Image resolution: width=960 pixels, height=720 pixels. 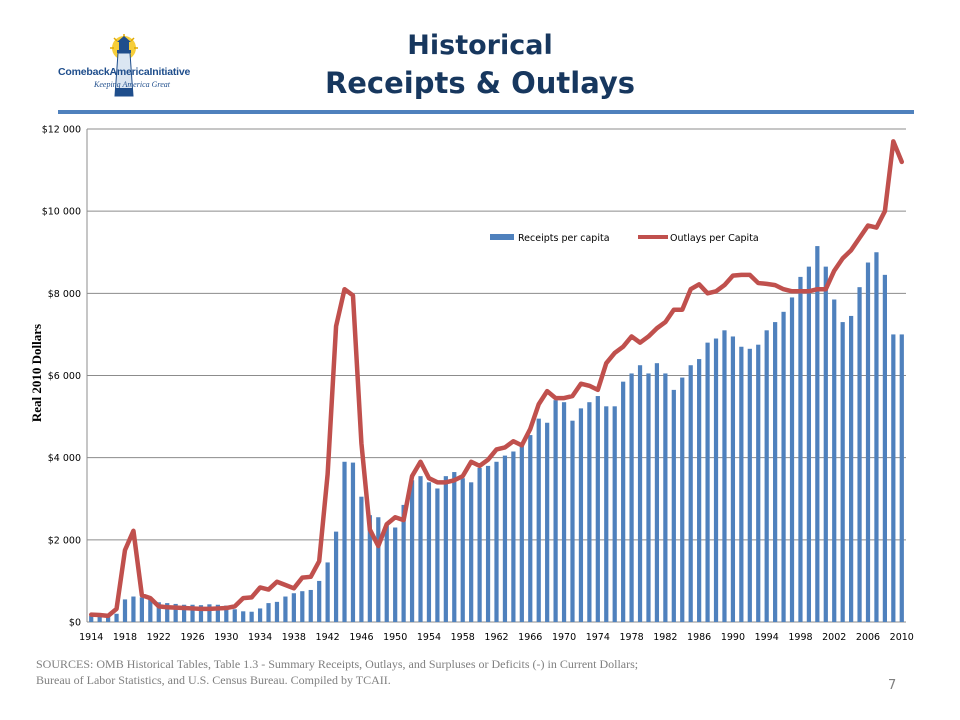 I want to click on x-tick-label: 2010, so click(x=902, y=637).